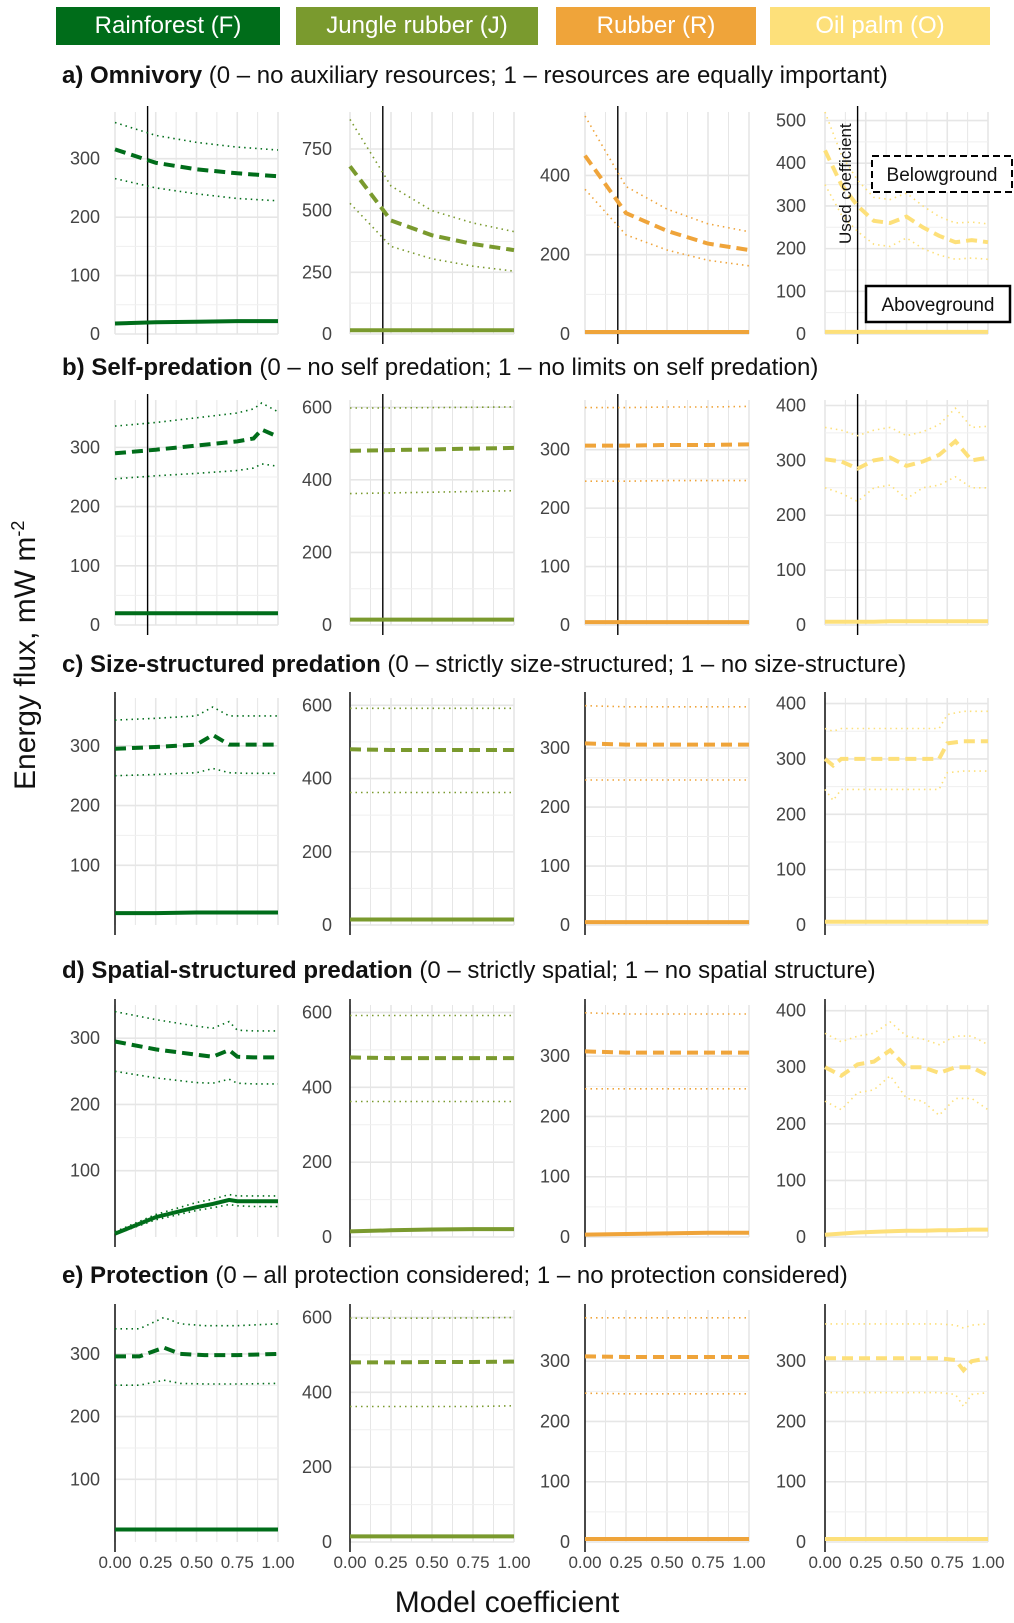  What do you see at coordinates (317, 407) in the screenshot?
I see `y-tick-label: 600` at bounding box center [317, 407].